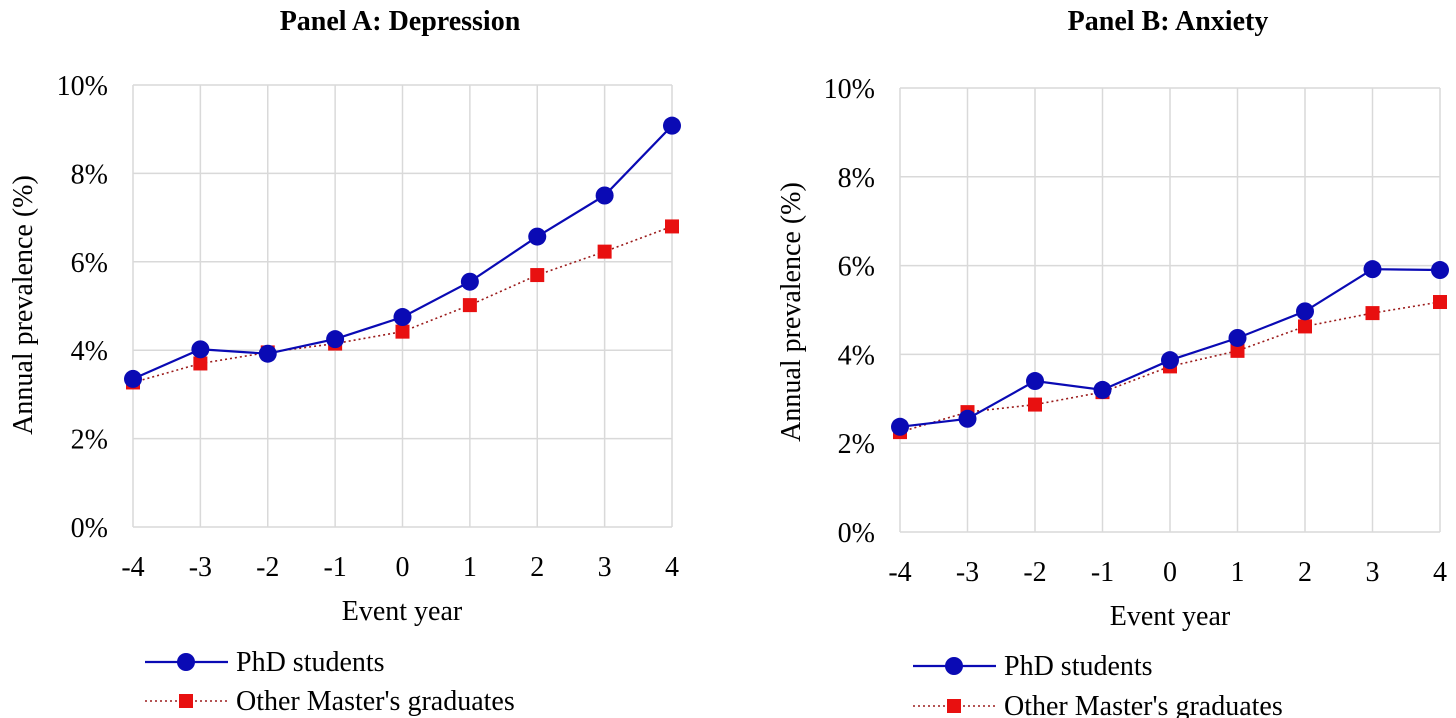 The image size is (1456, 718). Describe the element at coordinates (400, 21) in the screenshot. I see `chart-title: Panel A: Depression` at that location.